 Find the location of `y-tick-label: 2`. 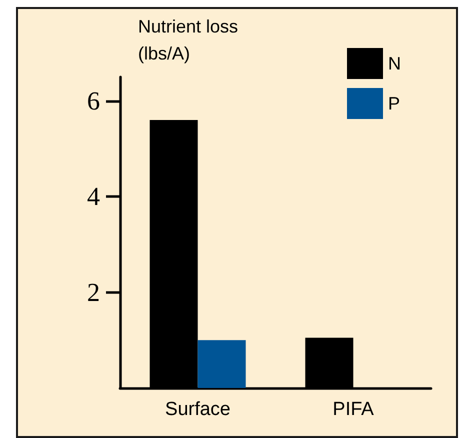

y-tick-label: 2 is located at coordinates (93, 292).